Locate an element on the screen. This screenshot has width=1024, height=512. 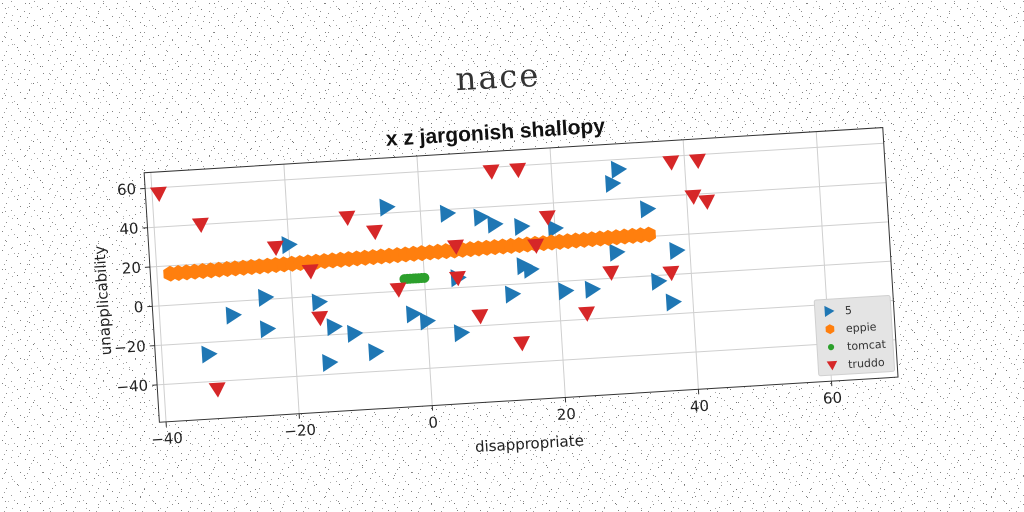
y-tick-label: 40 is located at coordinates (129, 228).